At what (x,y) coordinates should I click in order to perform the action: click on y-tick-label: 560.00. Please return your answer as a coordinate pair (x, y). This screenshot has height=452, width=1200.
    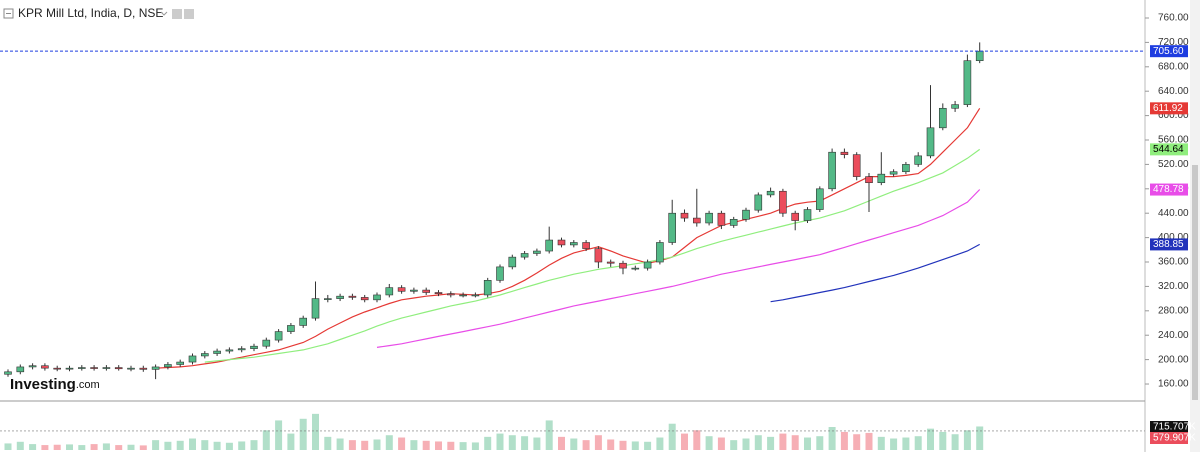
    Looking at the image, I should click on (1173, 140).